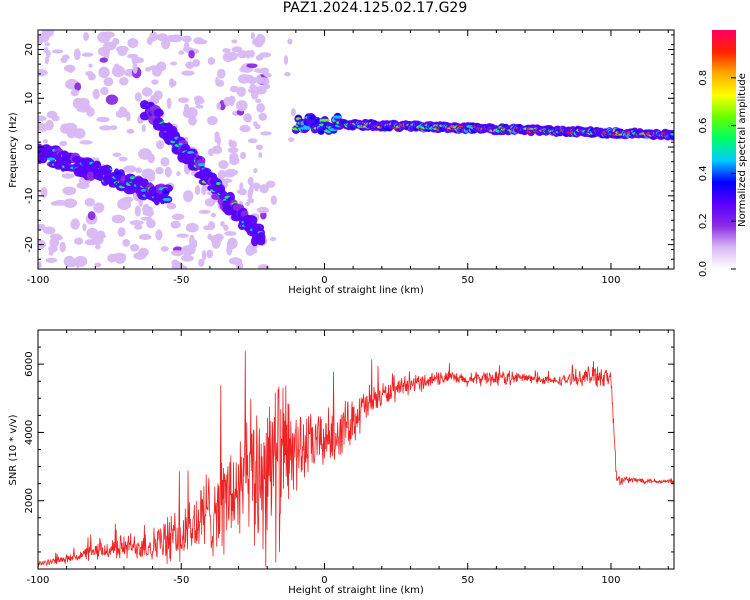 Image resolution: width=750 pixels, height=600 pixels. Describe the element at coordinates (356, 590) in the screenshot. I see `snr-x-label: Height of straight line (km)` at that location.